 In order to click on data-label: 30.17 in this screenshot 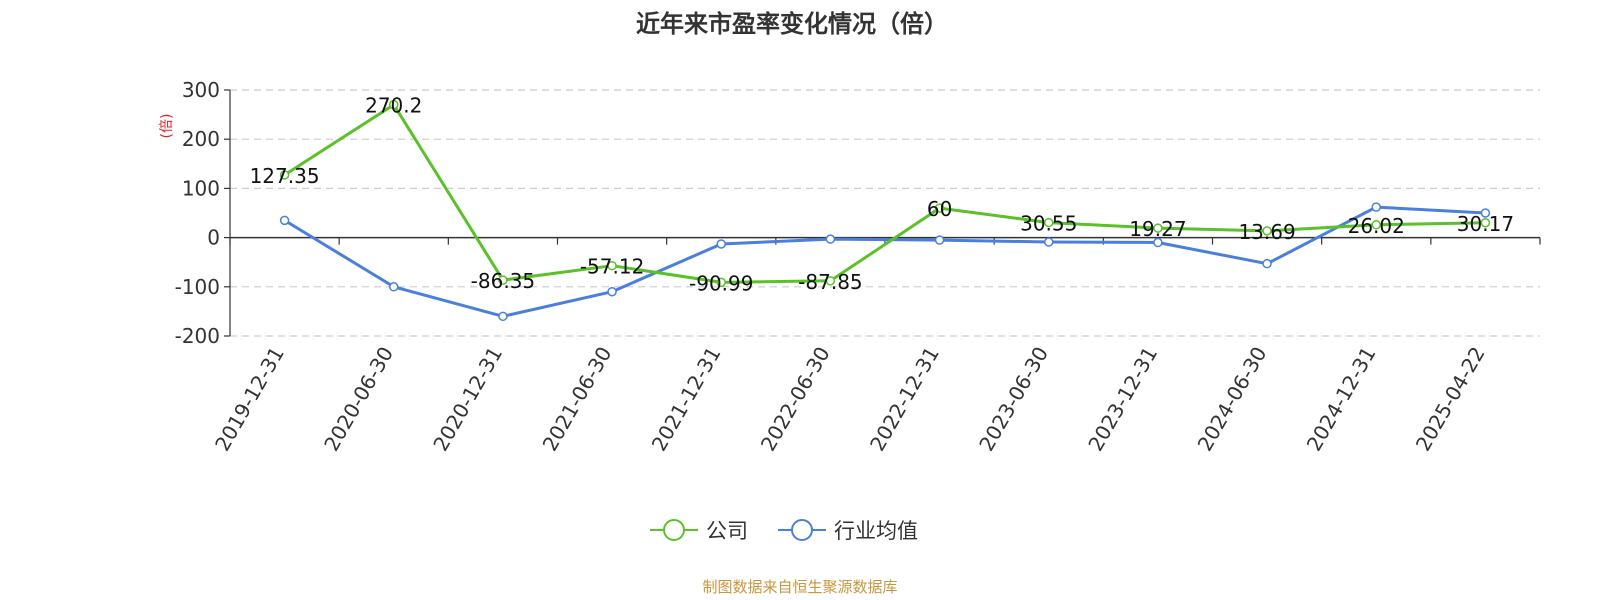, I will do `click(1485, 224)`.